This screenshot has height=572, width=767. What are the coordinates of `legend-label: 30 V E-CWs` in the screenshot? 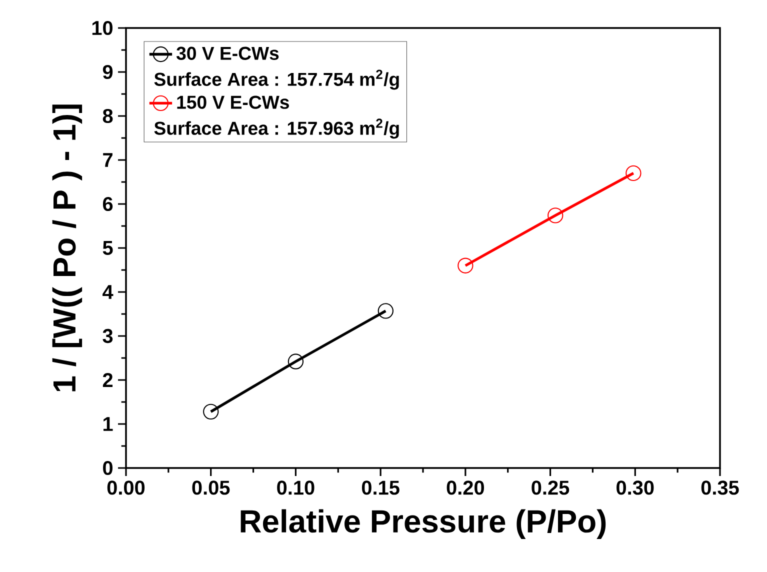 It's located at (227, 53).